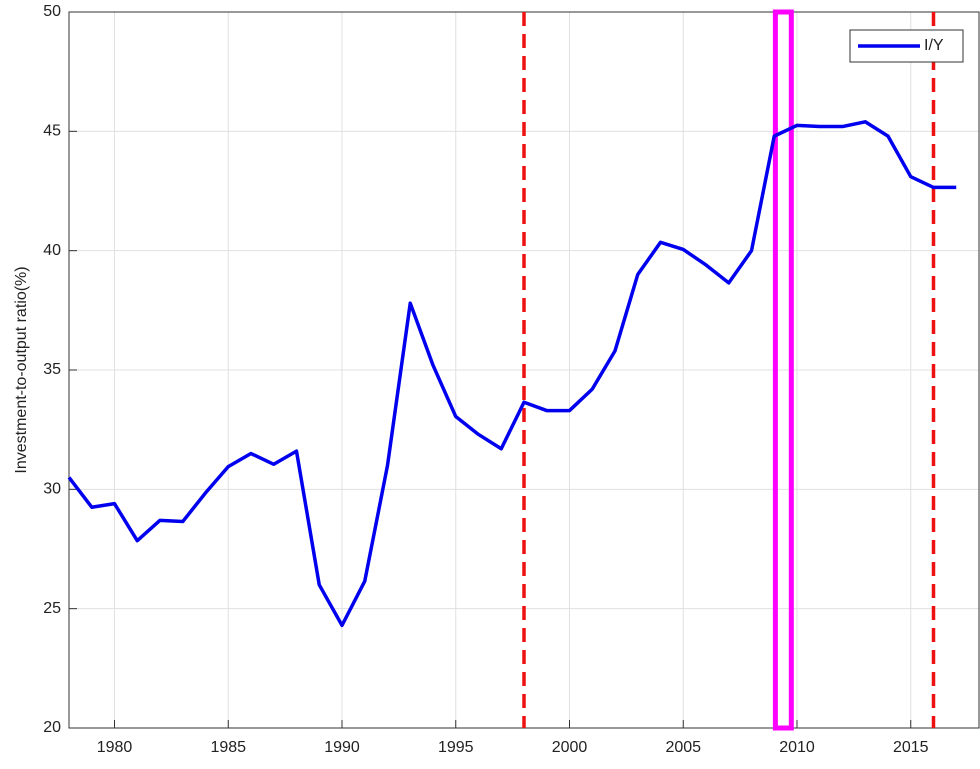  I want to click on x-tick-label: 2010, so click(797, 747).